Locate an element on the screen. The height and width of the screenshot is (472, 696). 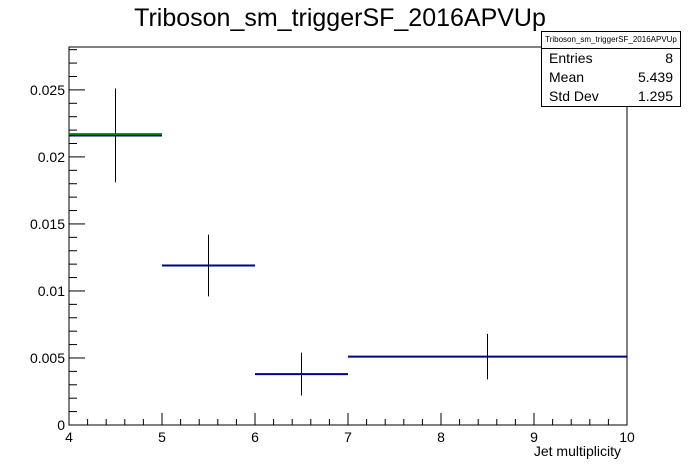
stats-value: 8 is located at coordinates (669, 58).